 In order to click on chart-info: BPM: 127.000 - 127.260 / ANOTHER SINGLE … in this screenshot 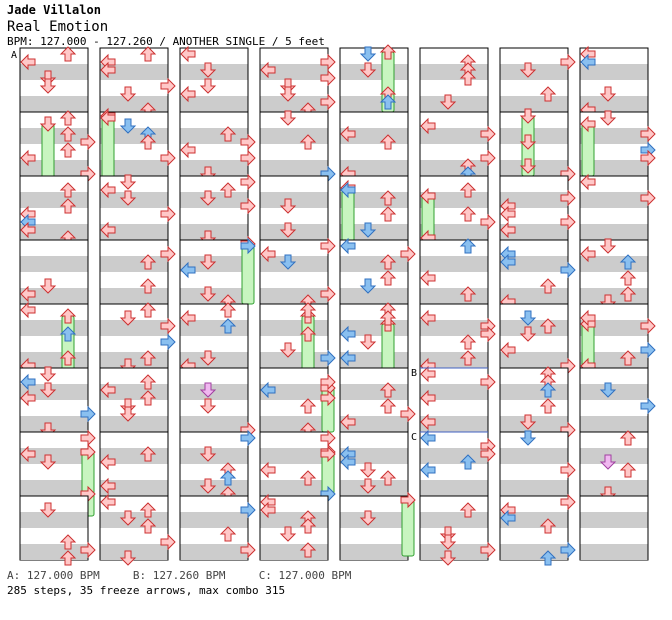, I will do `click(166, 41)`.